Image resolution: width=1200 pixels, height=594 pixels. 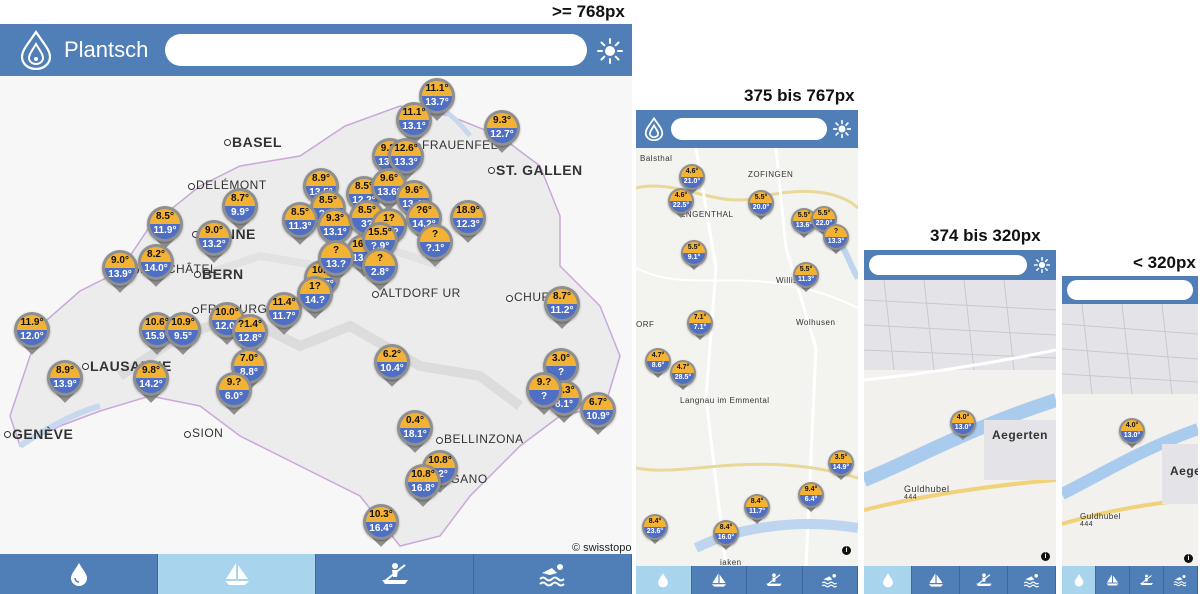 What do you see at coordinates (423, 487) in the screenshot?
I see `station-pin: 10.8° 16.8°` at bounding box center [423, 487].